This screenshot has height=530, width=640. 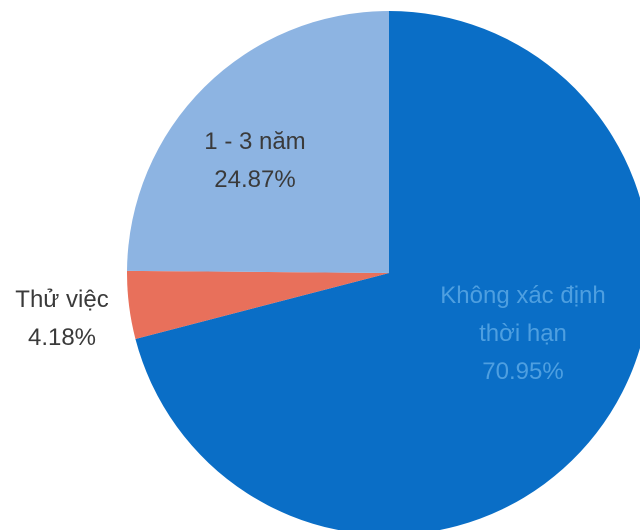 What do you see at coordinates (254, 179) in the screenshot?
I see `slice-value-label: 24.87%` at bounding box center [254, 179].